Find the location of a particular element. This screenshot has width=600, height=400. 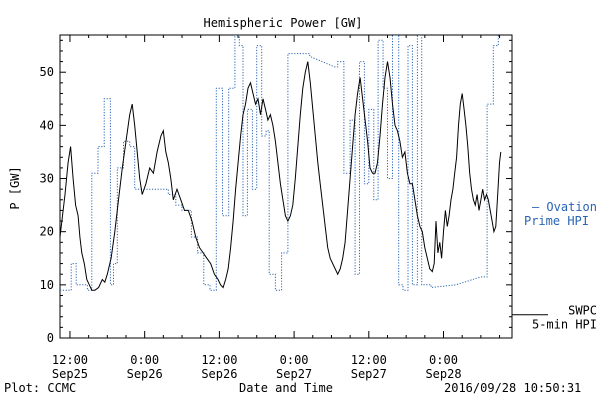

swpc-legend-label-2: 5-min HPI is located at coordinates (564, 325).